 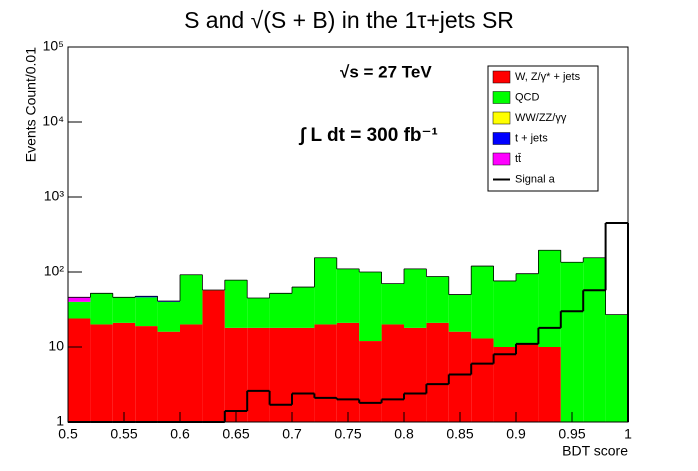 What do you see at coordinates (628, 434) in the screenshot?
I see `x-tick-label: 1` at bounding box center [628, 434].